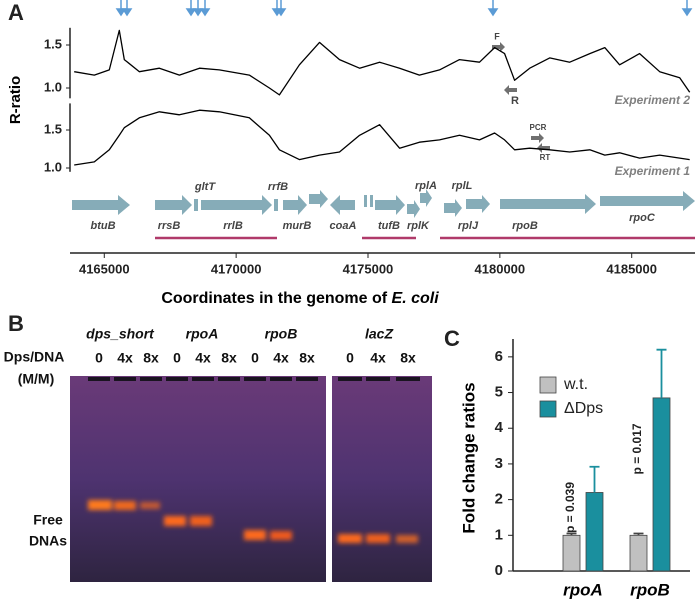  Describe the element at coordinates (233, 226) in the screenshot. I see `gene-label: rrlB` at that location.